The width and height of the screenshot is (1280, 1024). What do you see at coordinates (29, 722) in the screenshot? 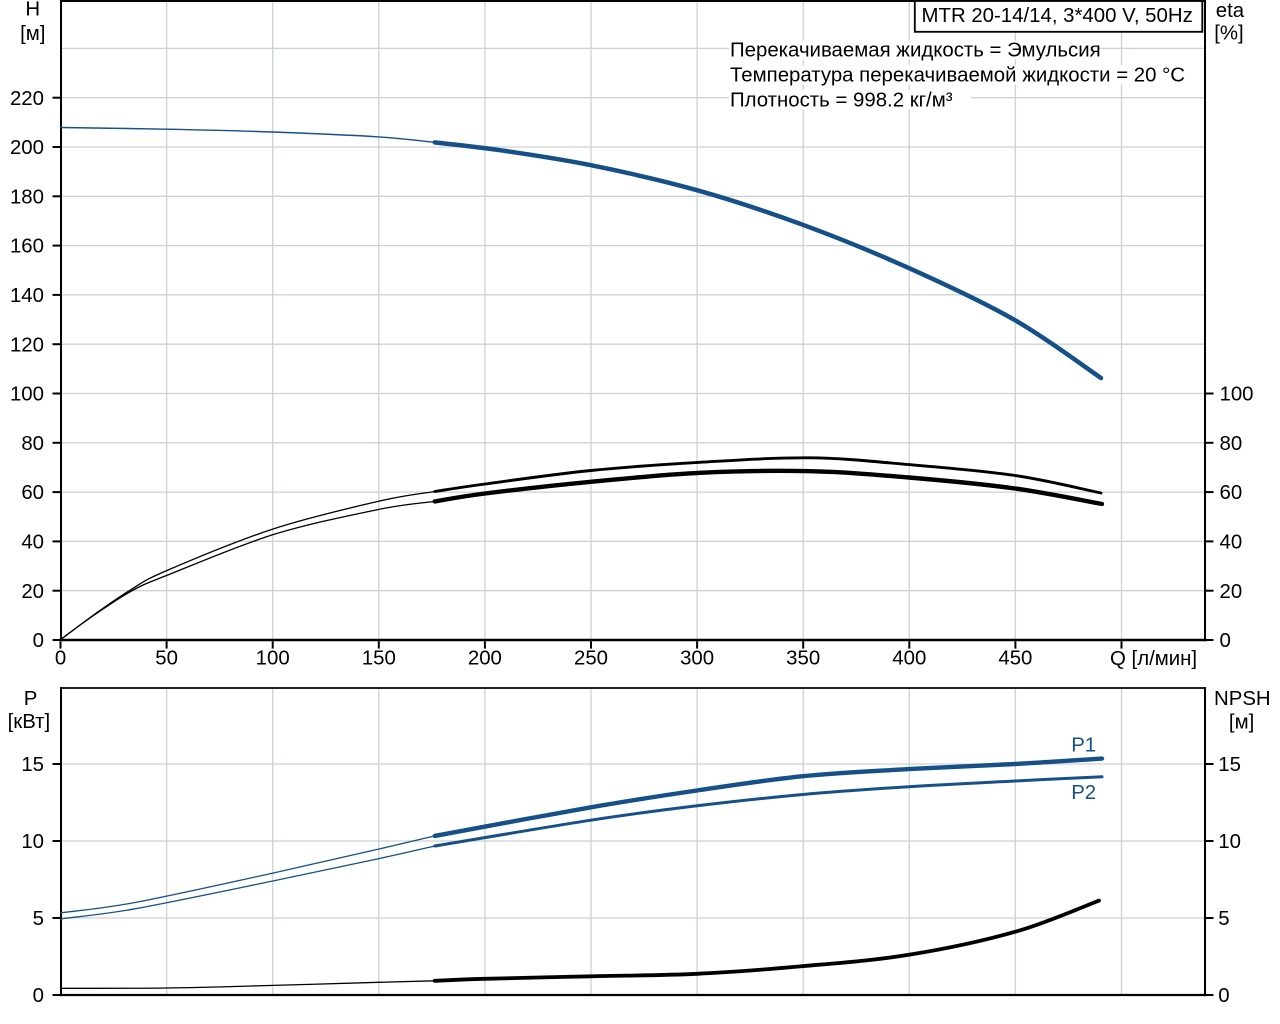
I see `svg-text: [кВт]` at bounding box center [29, 722].